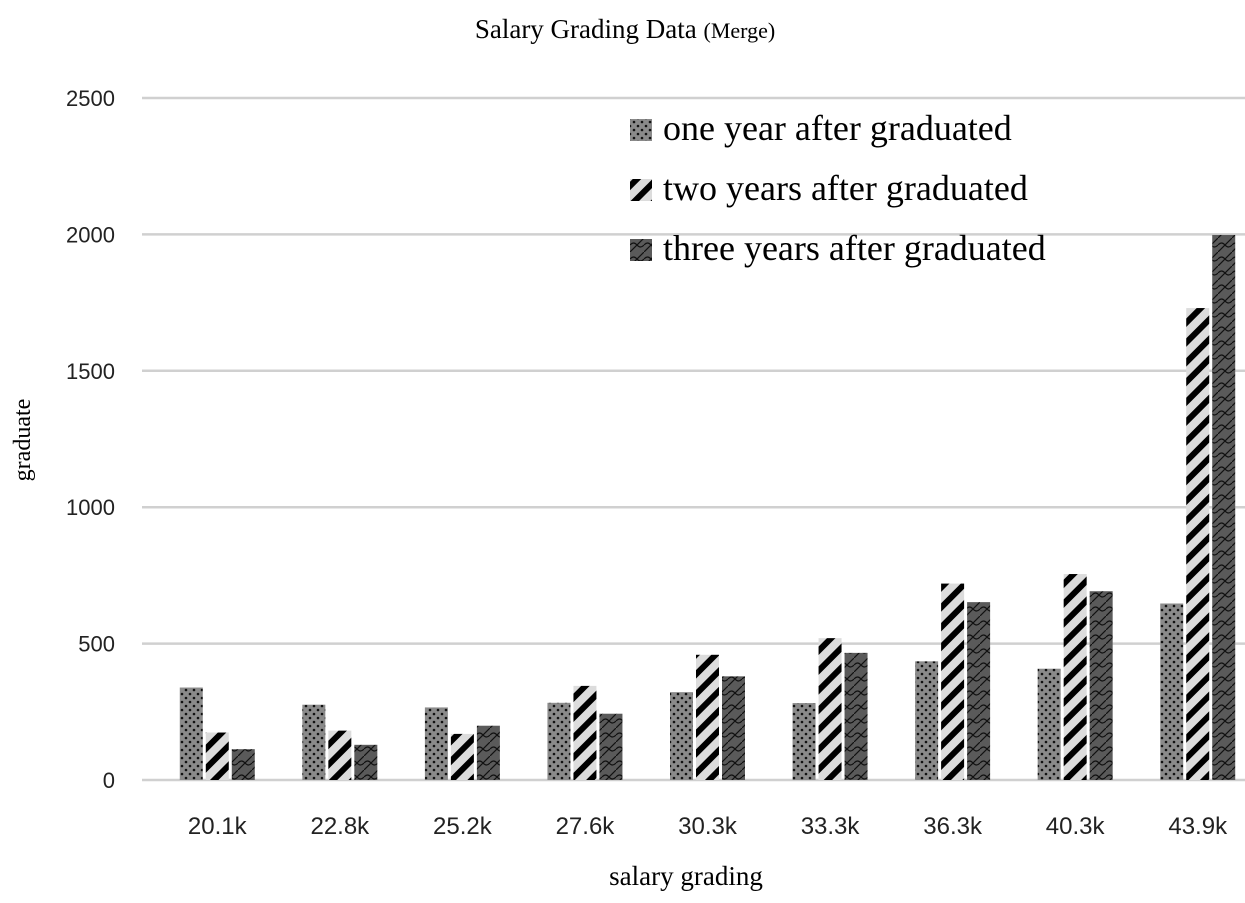  I want to click on bar-25.2k-series-3, so click(488, 752).